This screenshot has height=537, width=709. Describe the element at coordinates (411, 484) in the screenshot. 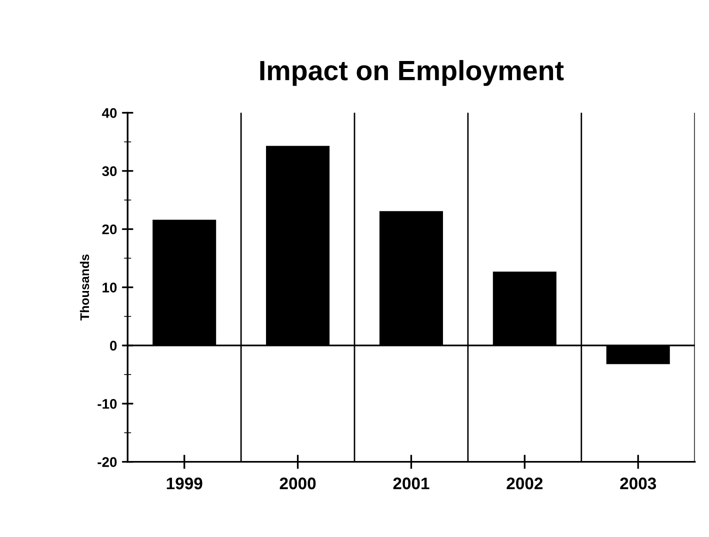

I see `x-tick-label: 2001` at that location.